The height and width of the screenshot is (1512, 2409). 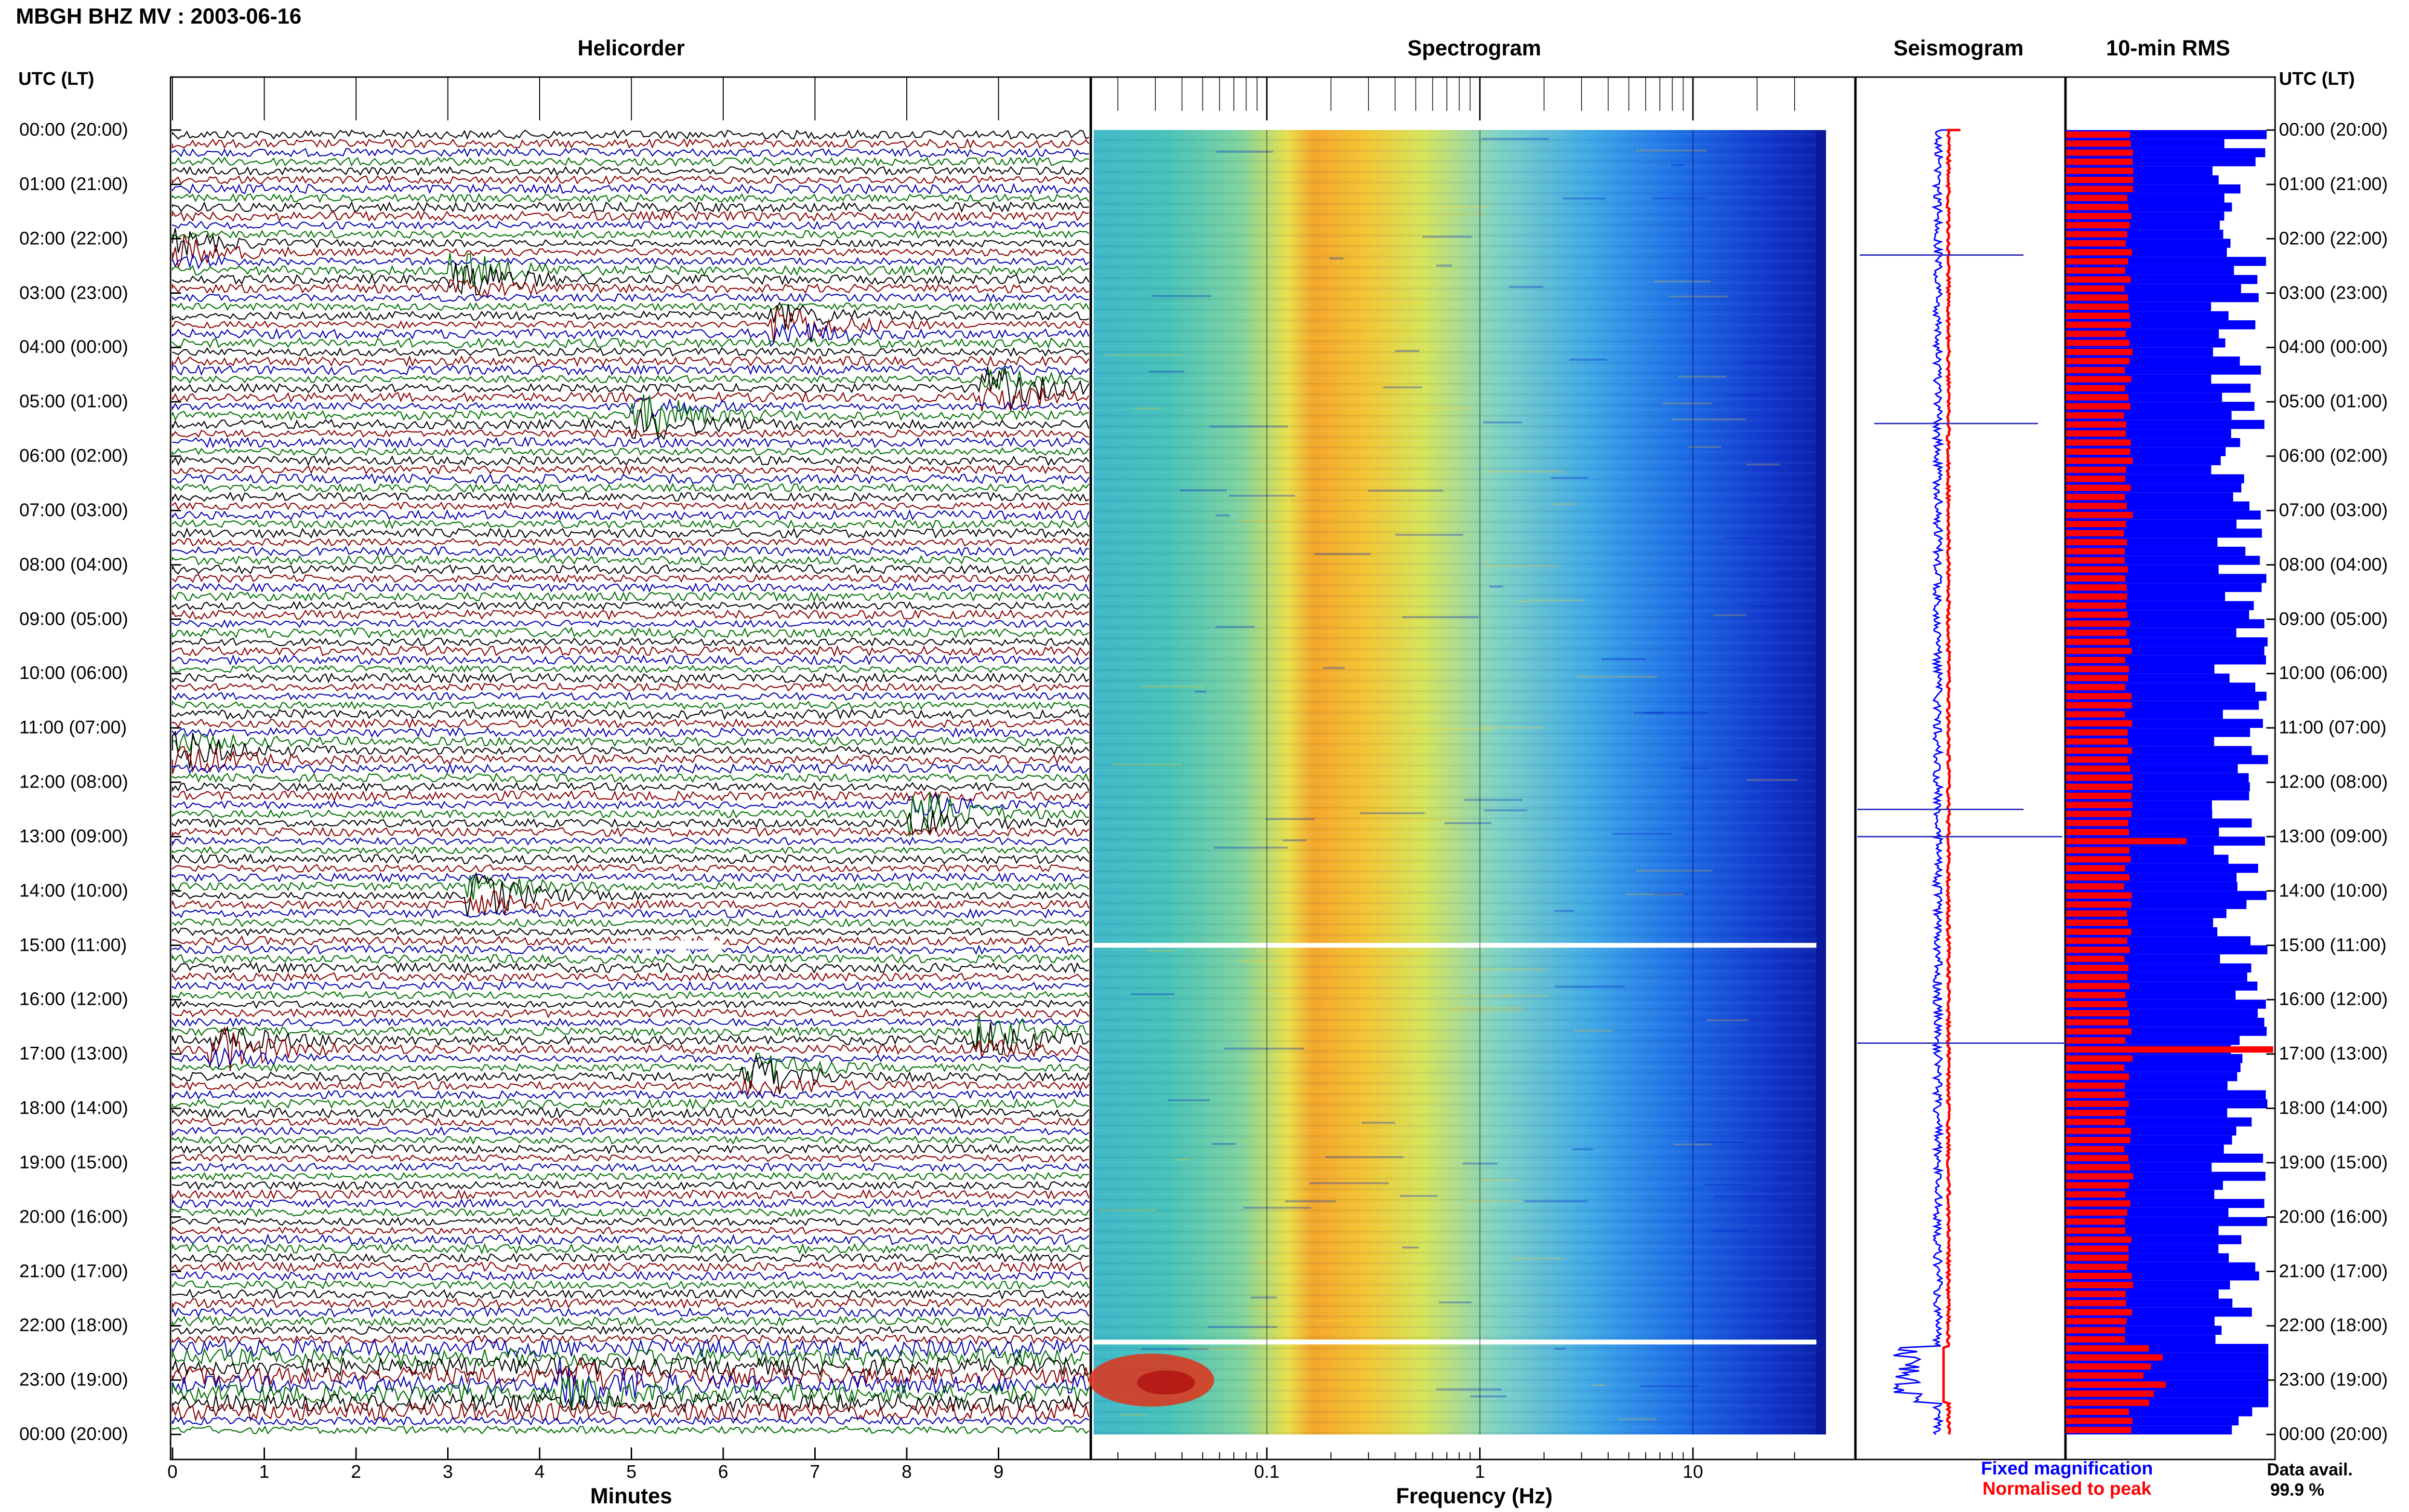 What do you see at coordinates (1961, 782) in the screenshot?
I see `seismogram-trace` at bounding box center [1961, 782].